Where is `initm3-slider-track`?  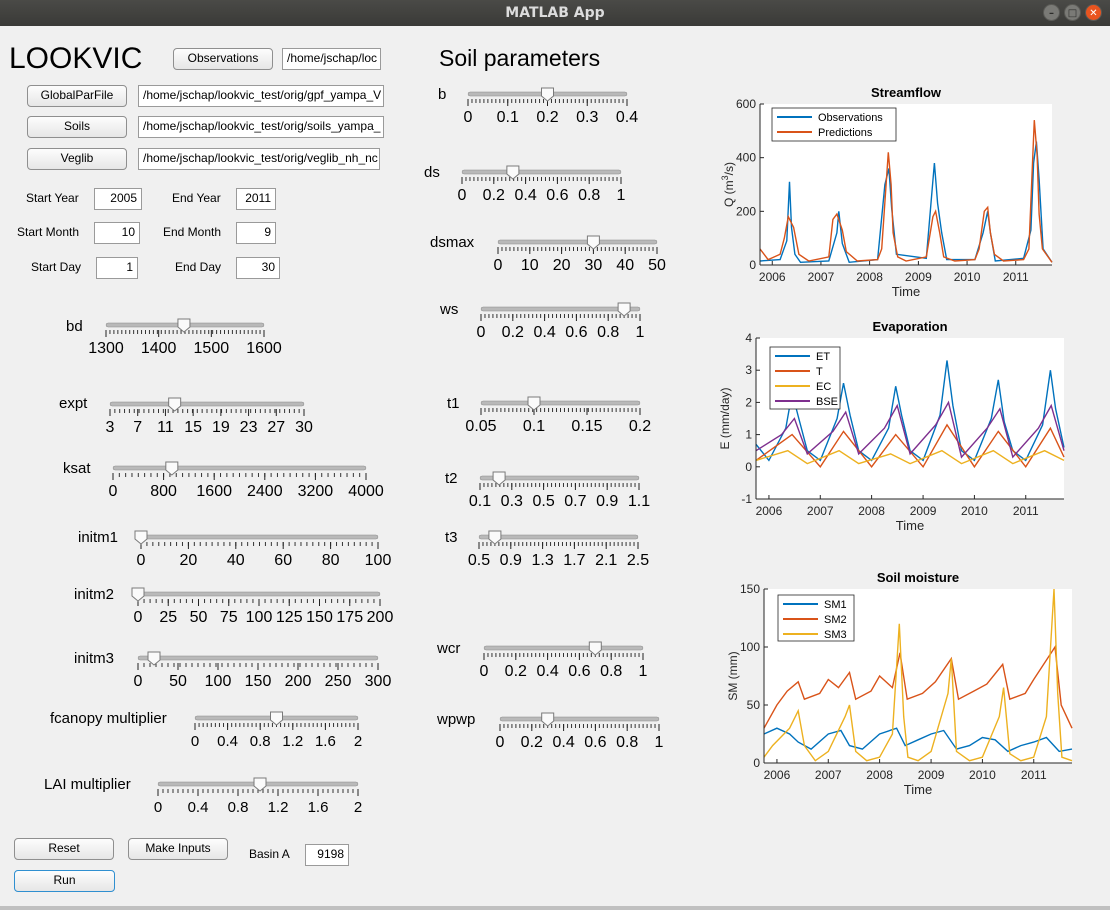 initm3-slider-track is located at coordinates (258, 658).